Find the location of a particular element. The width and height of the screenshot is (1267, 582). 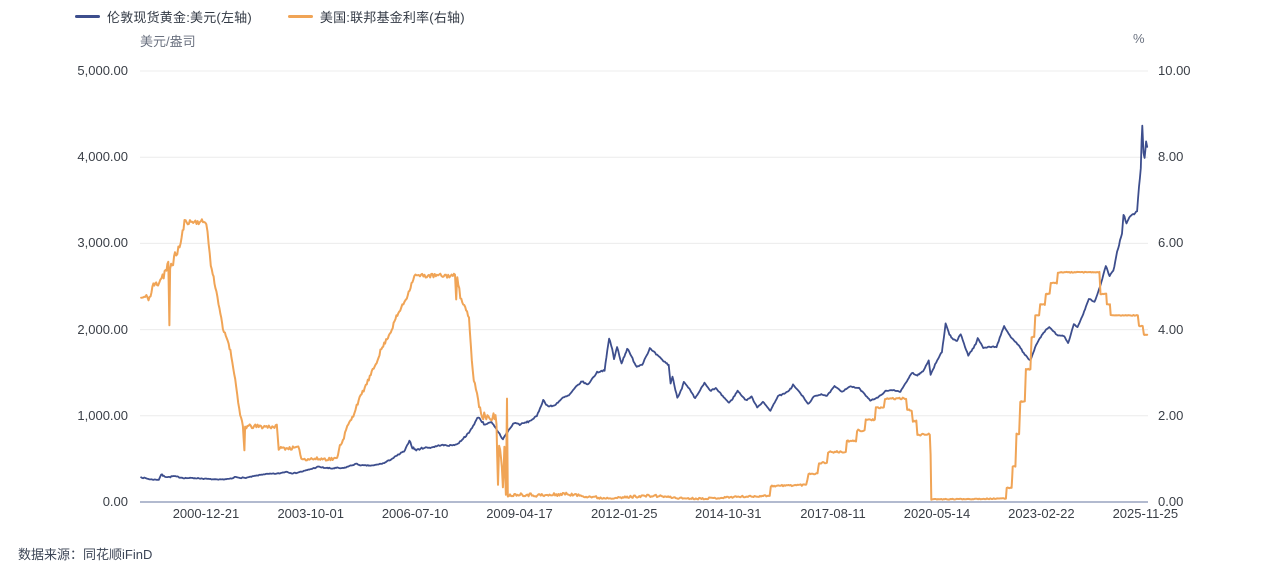

chart-legend: 伦敦现货黄金:美元(左轴) 美国:联邦基金利率(右轴) is located at coordinates (270, 16).